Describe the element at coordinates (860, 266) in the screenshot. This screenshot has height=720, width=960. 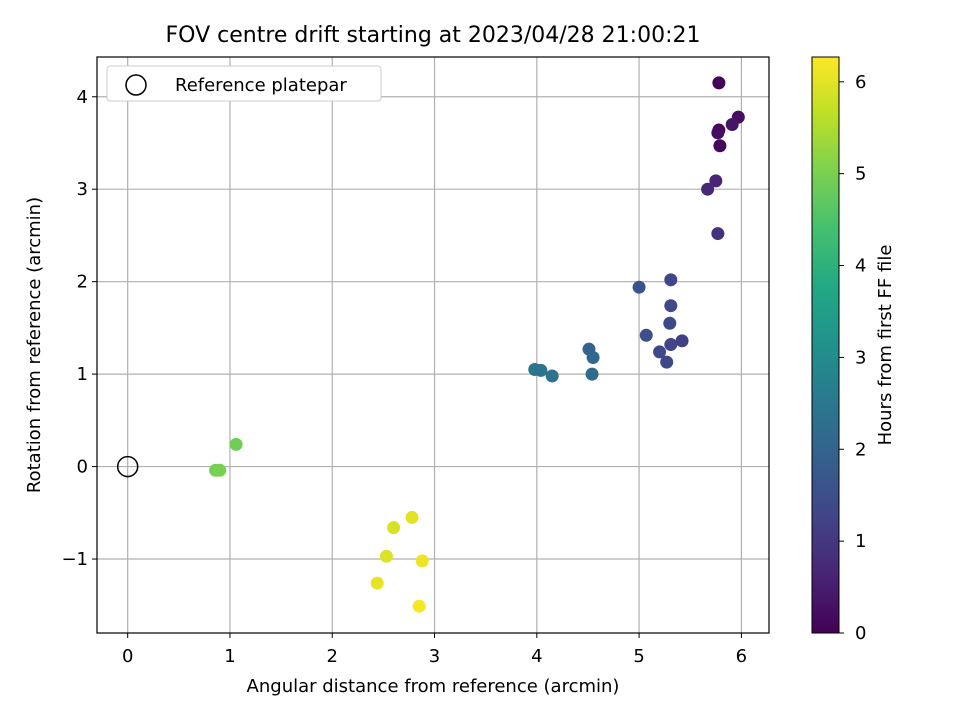
I see `colorbar-tick-label: 4` at that location.